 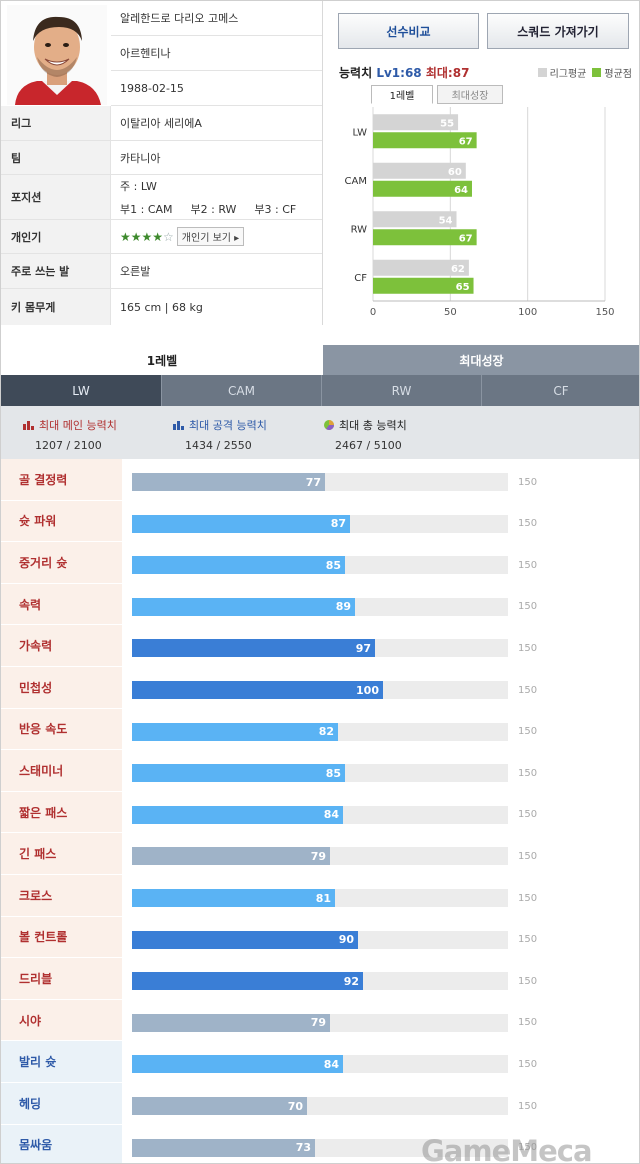 I want to click on summary-attack-label: 최대 공격 능력치, so click(x=228, y=425).